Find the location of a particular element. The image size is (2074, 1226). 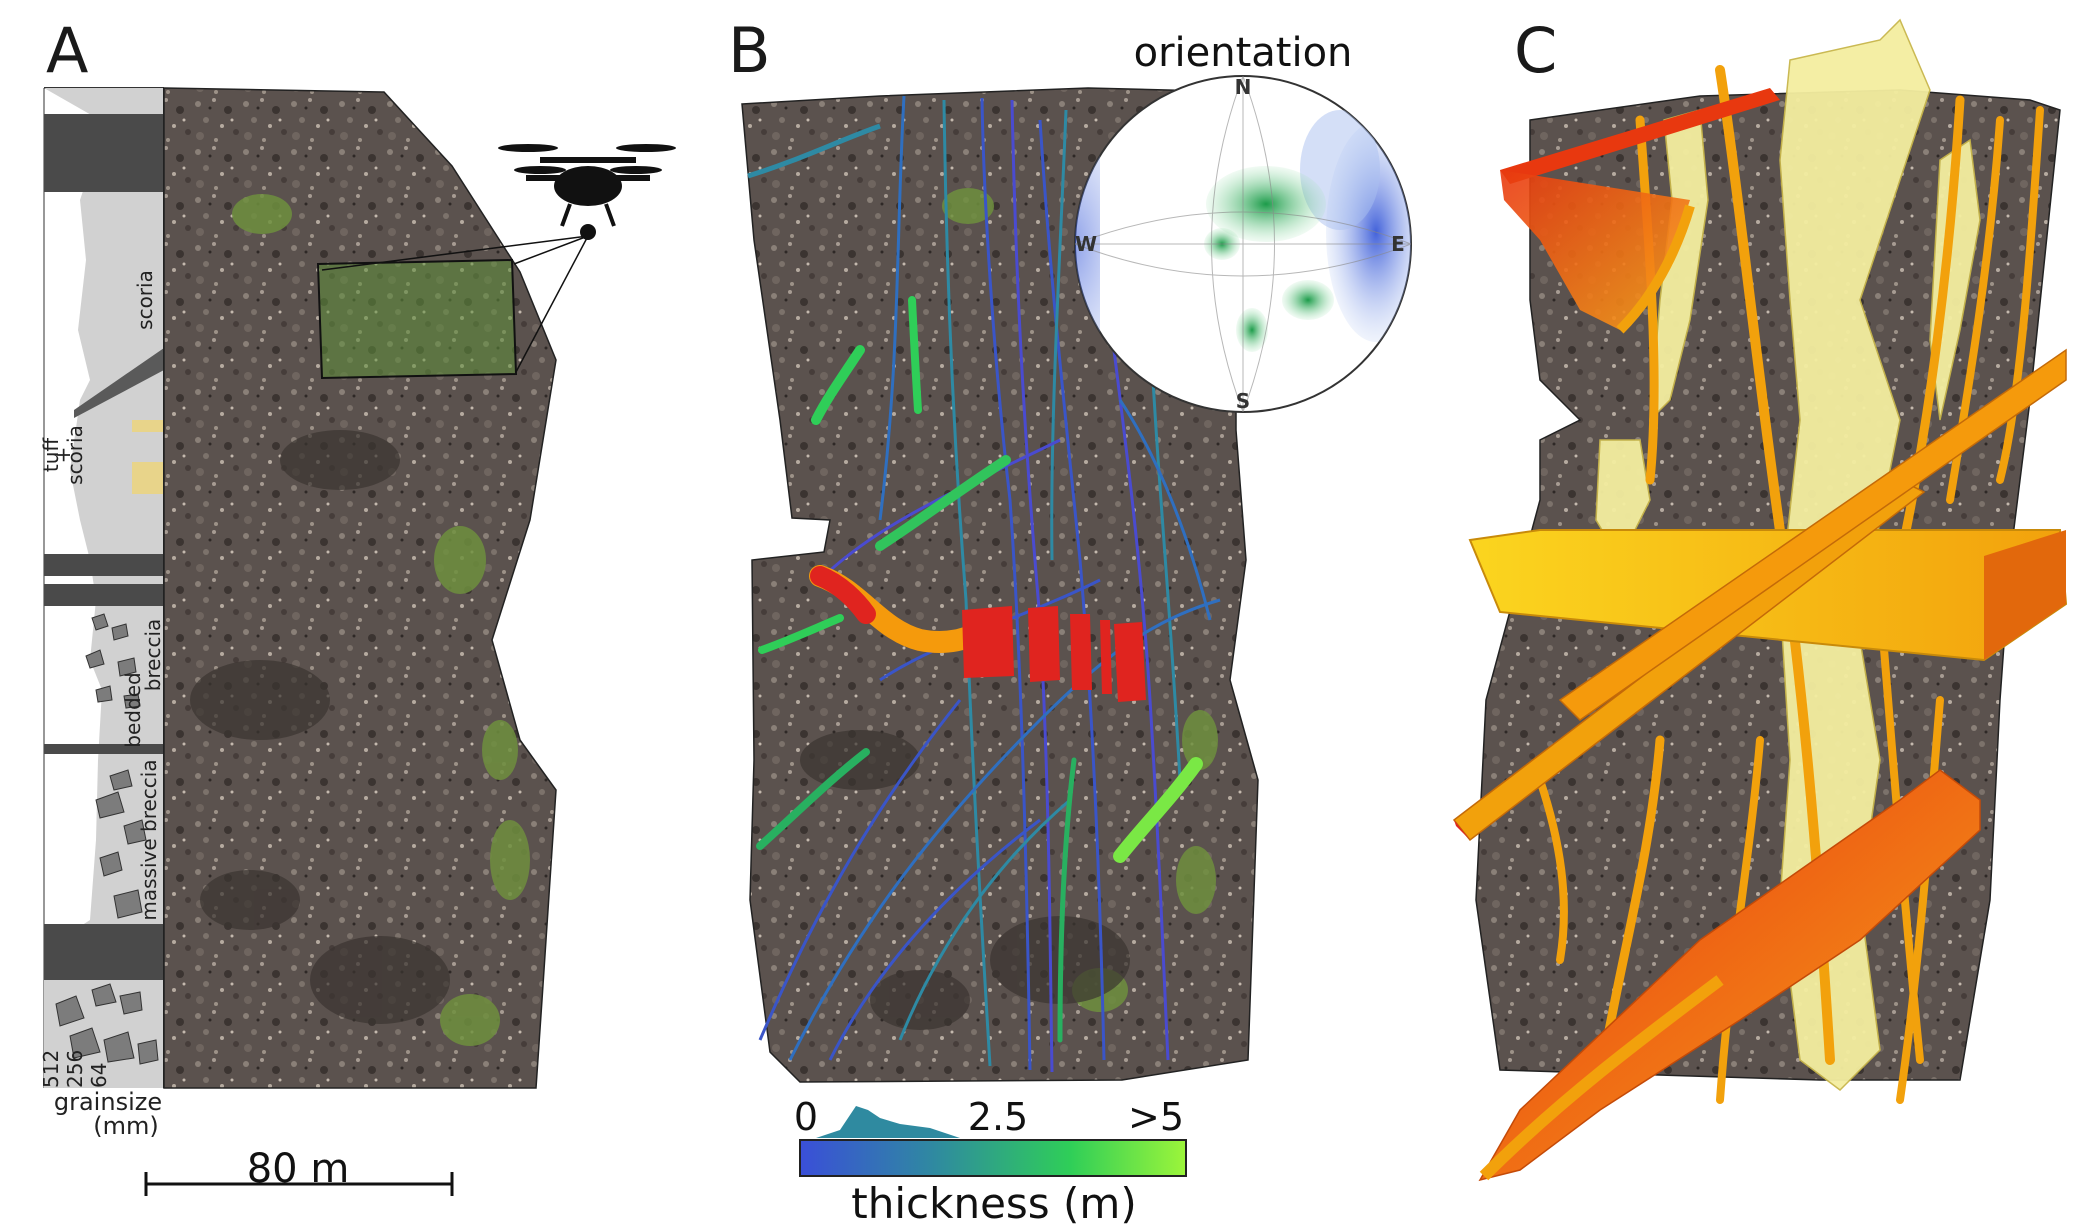

thickness-colorbar: 0 2.5 >5 thickness (m) is located at coordinates (990, 1160).